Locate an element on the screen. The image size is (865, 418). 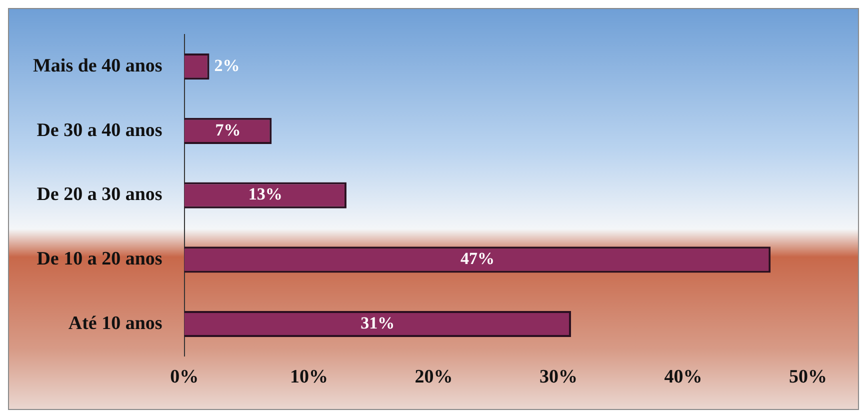
data-label: 47% is located at coordinates (477, 258).